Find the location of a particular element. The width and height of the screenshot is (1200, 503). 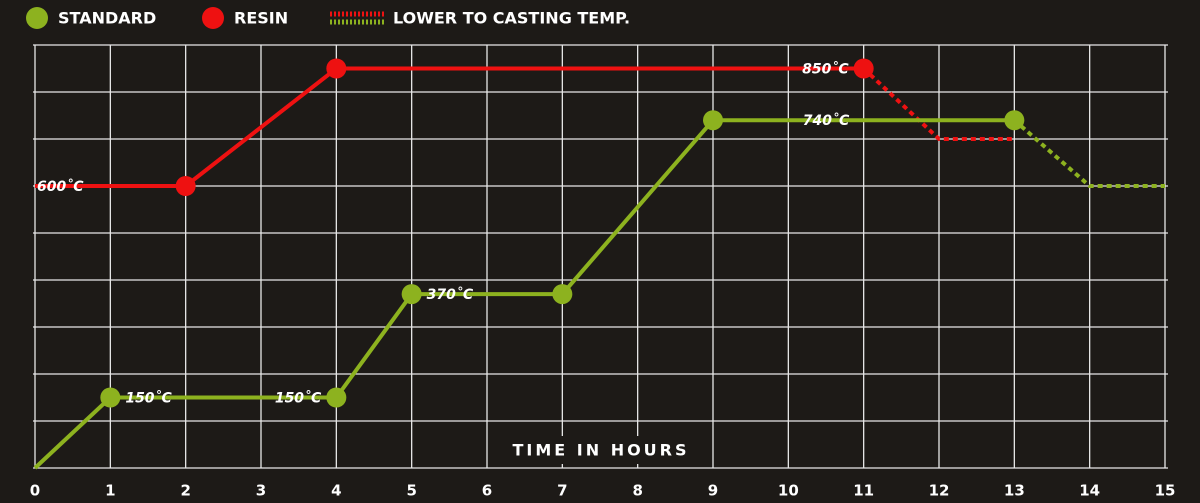

value-label: 850˚C is located at coordinates (825, 69).